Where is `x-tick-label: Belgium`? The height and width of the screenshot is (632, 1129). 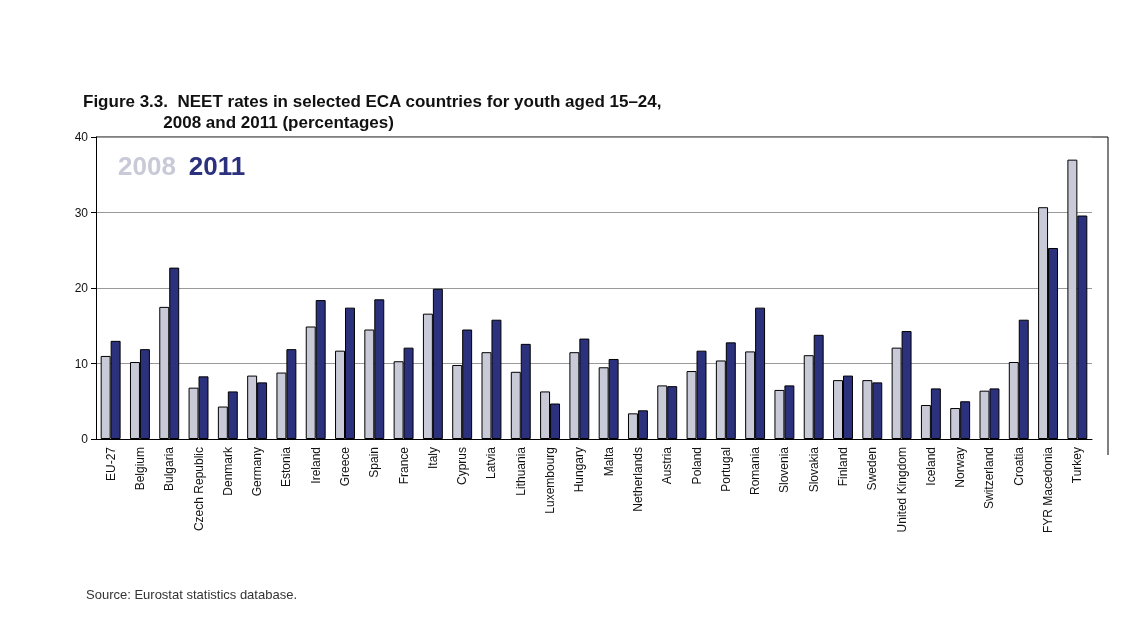 x-tick-label: Belgium is located at coordinates (139, 469).